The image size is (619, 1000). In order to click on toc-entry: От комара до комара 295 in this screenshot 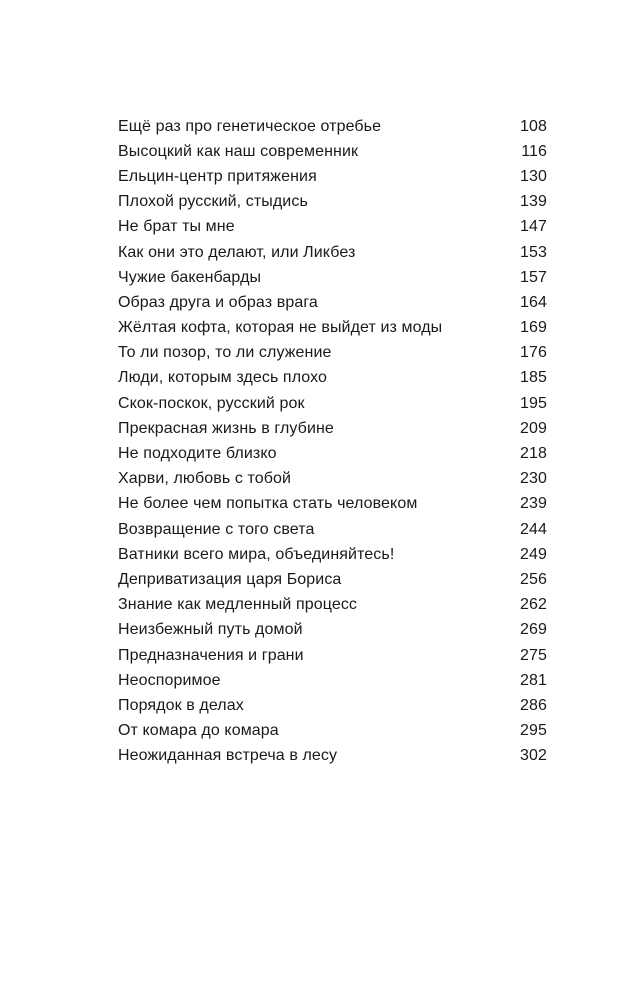, I will do `click(332, 731)`.